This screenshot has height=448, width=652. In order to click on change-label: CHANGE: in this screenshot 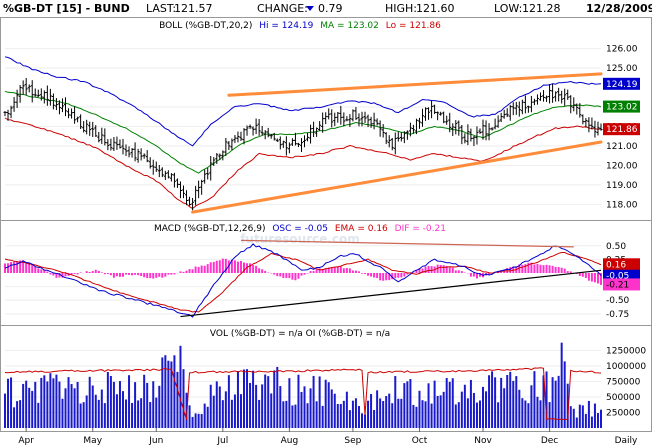, I will do `click(282, 8)`.